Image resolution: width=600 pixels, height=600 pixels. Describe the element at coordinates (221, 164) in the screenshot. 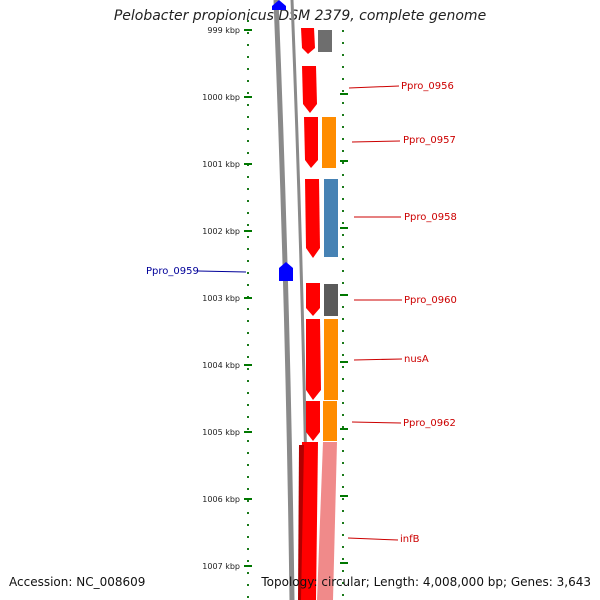

I see `ruler-tick-label: 1001 kbp` at that location.